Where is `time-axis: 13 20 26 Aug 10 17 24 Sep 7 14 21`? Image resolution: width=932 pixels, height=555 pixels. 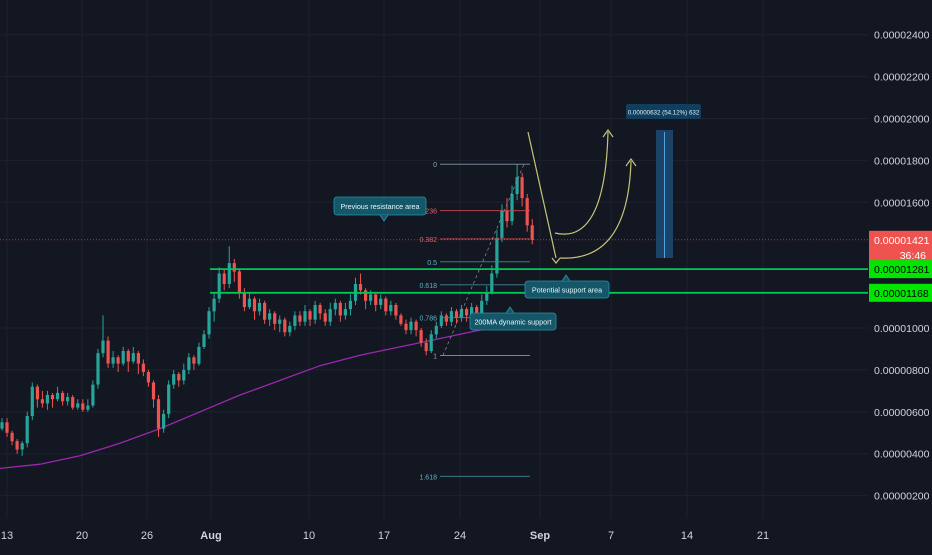 time-axis: 13 20 26 Aug 10 17 24 Sep 7 14 21 is located at coordinates (466, 534).